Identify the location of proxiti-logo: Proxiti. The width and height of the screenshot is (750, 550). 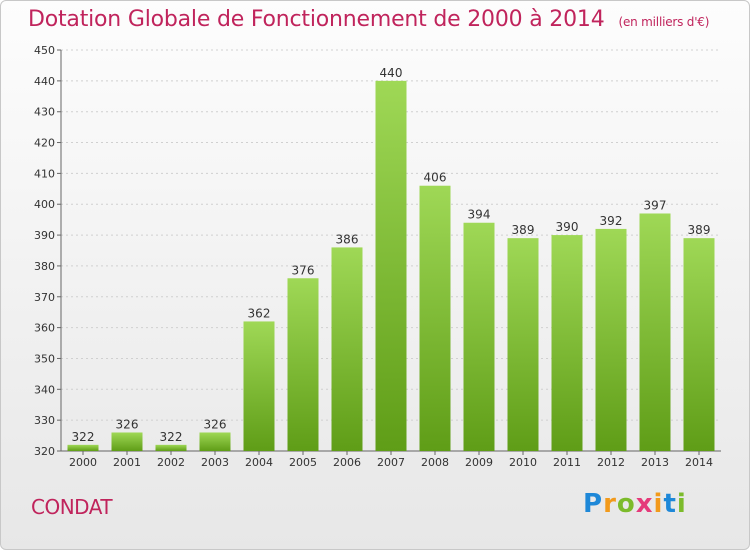
(635, 504).